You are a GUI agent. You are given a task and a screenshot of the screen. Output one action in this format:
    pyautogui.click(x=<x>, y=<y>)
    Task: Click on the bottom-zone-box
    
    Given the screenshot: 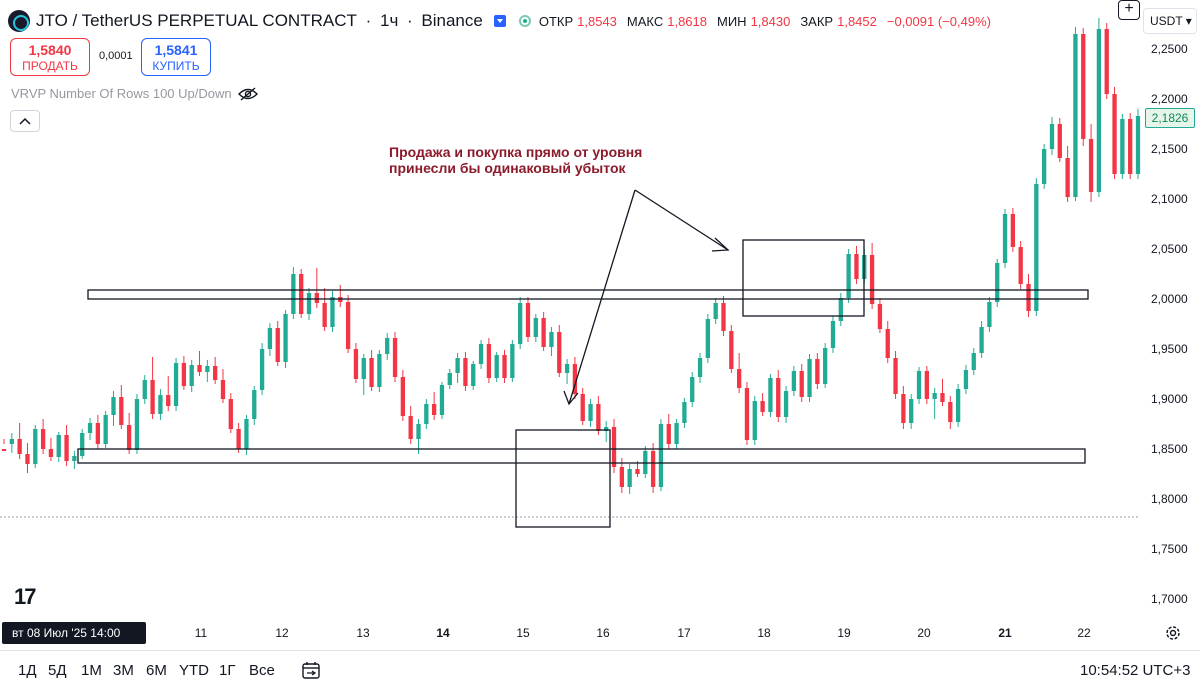 What is the action you would take?
    pyautogui.click(x=563, y=478)
    